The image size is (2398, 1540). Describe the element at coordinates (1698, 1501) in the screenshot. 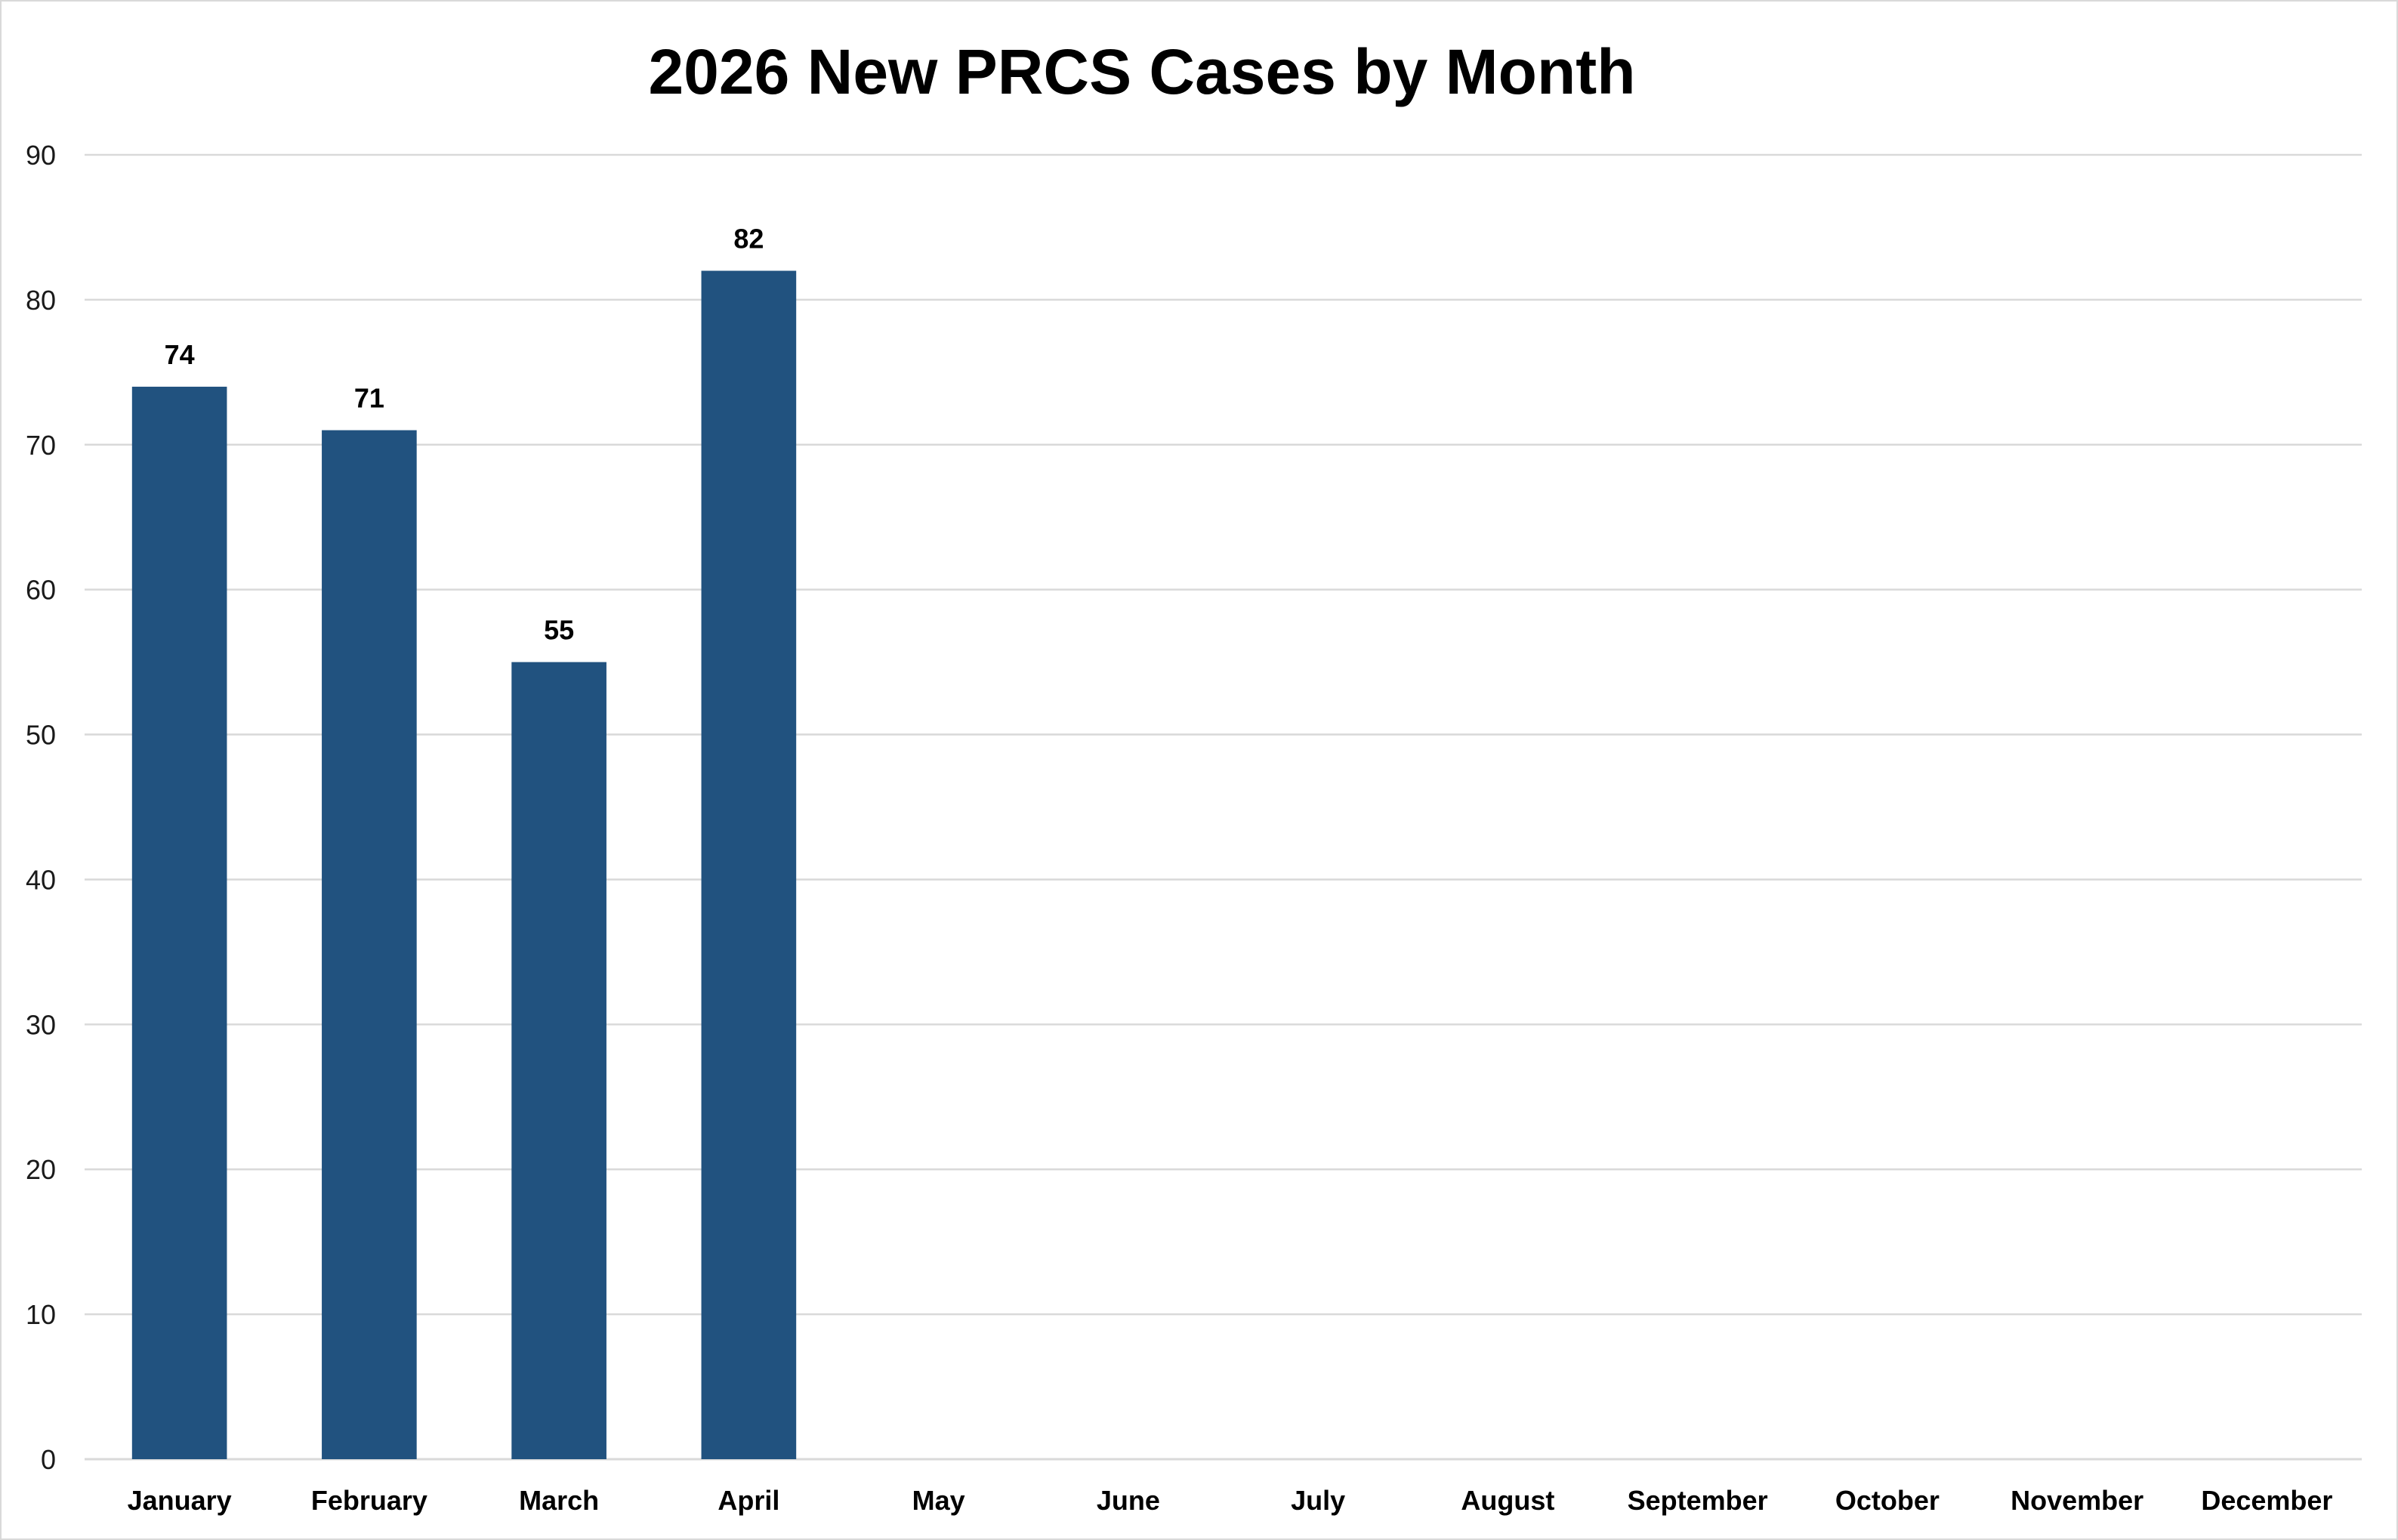

I see `x-tick-label-september: September` at that location.